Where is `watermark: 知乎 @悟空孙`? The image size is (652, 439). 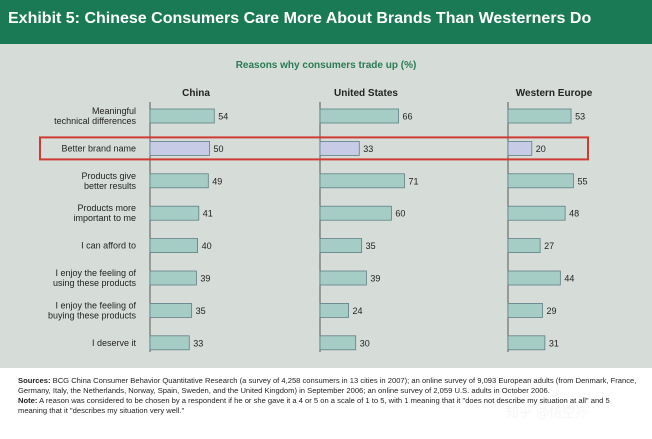
watermark: 知乎 @悟空孙 is located at coordinates (547, 413).